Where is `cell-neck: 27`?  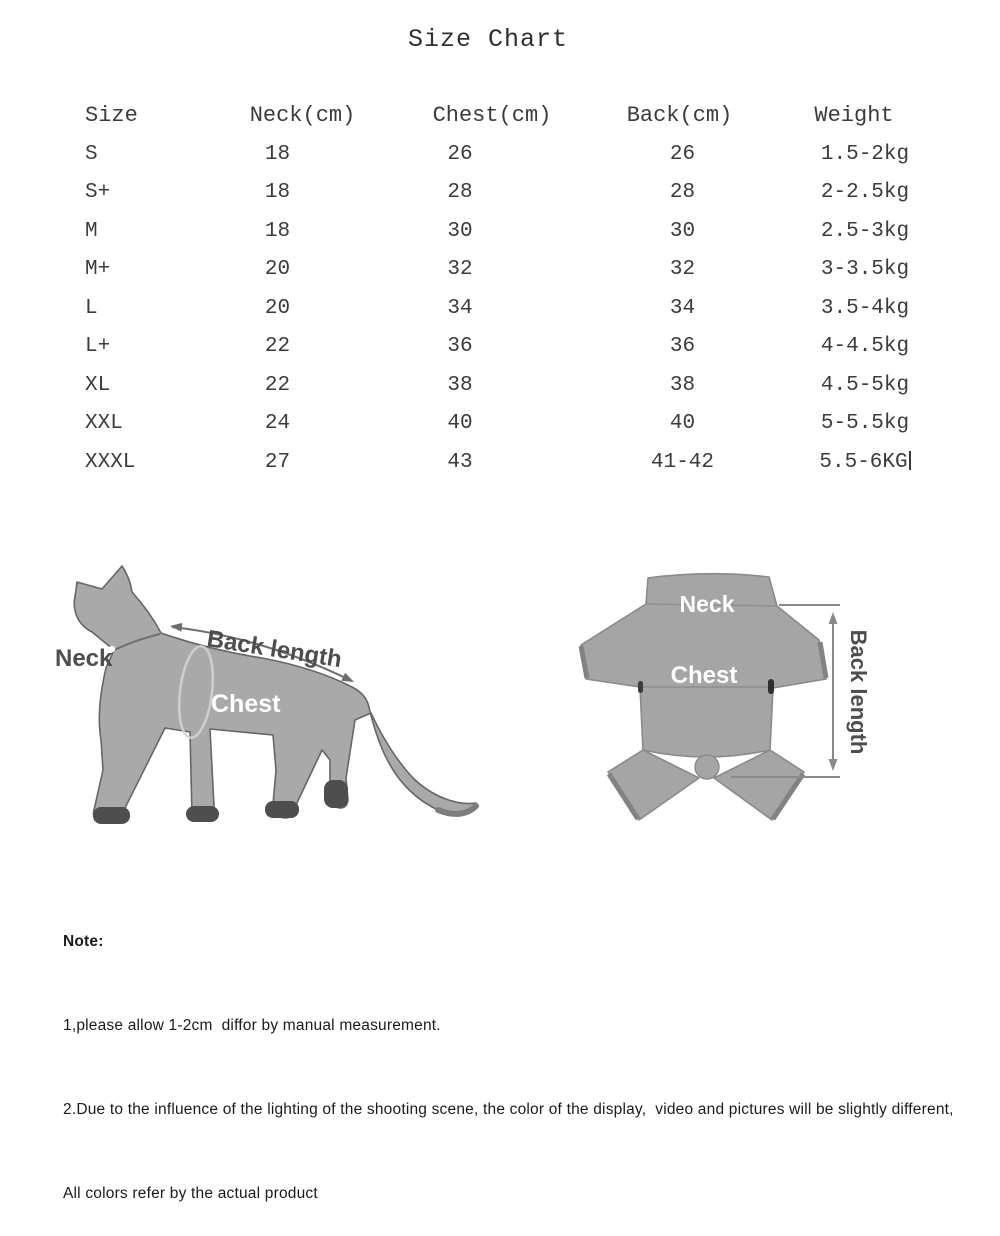
cell-neck: 27 is located at coordinates (277, 462).